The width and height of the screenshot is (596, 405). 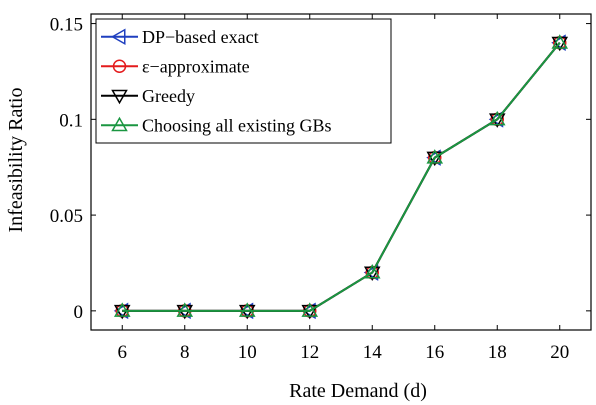 What do you see at coordinates (434, 352) in the screenshot?
I see `x-tick-label: 16` at bounding box center [434, 352].